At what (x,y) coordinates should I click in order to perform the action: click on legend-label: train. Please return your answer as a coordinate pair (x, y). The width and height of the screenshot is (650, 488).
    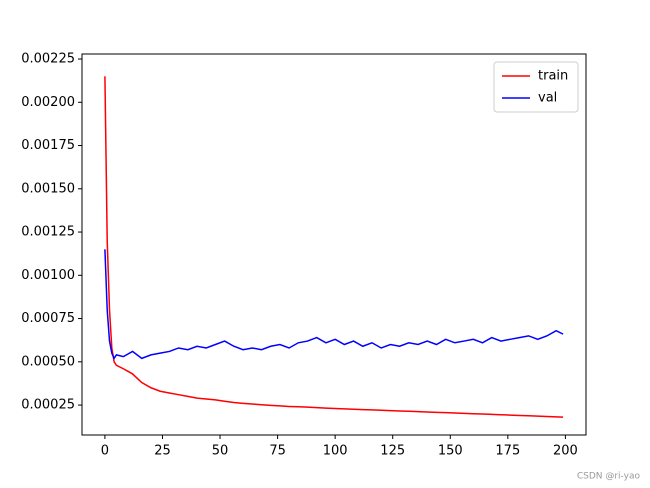
    Looking at the image, I should click on (553, 76).